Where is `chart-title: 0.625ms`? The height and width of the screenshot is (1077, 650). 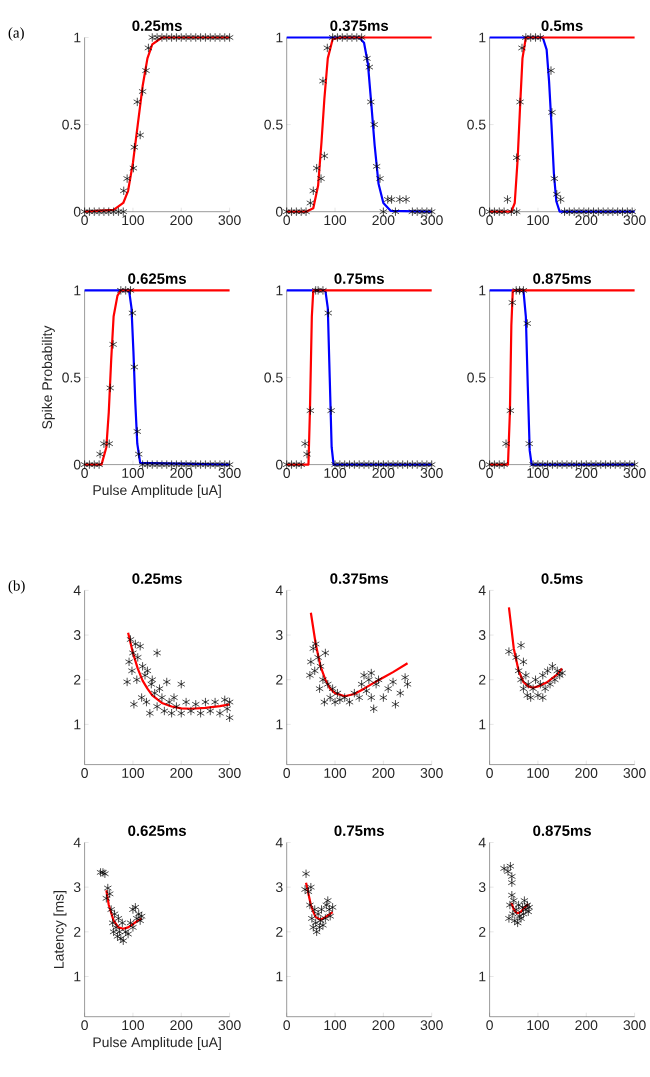 chart-title: 0.625ms is located at coordinates (157, 830).